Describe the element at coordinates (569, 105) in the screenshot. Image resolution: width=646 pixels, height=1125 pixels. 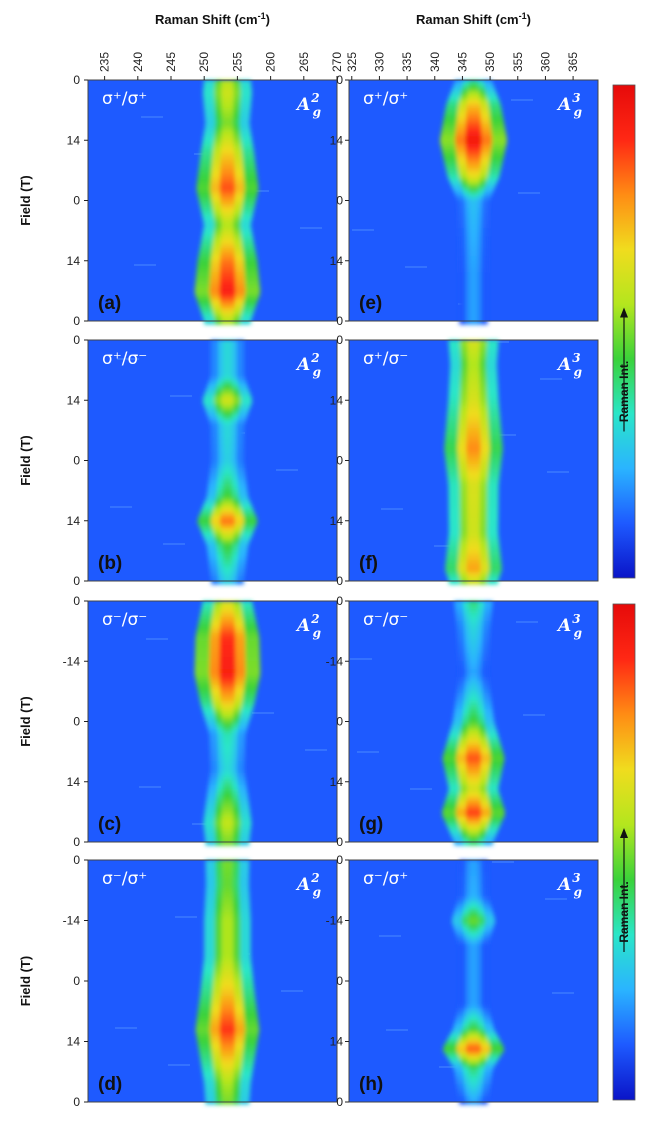
I see `mode-label: A3 g` at that location.